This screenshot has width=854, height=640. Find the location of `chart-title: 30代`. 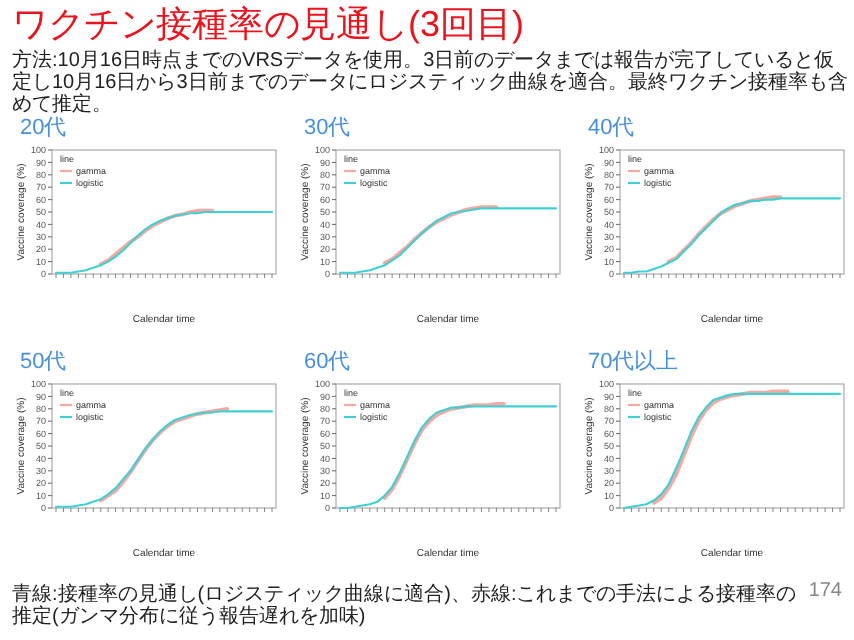

chart-title: 30代 is located at coordinates (327, 128).